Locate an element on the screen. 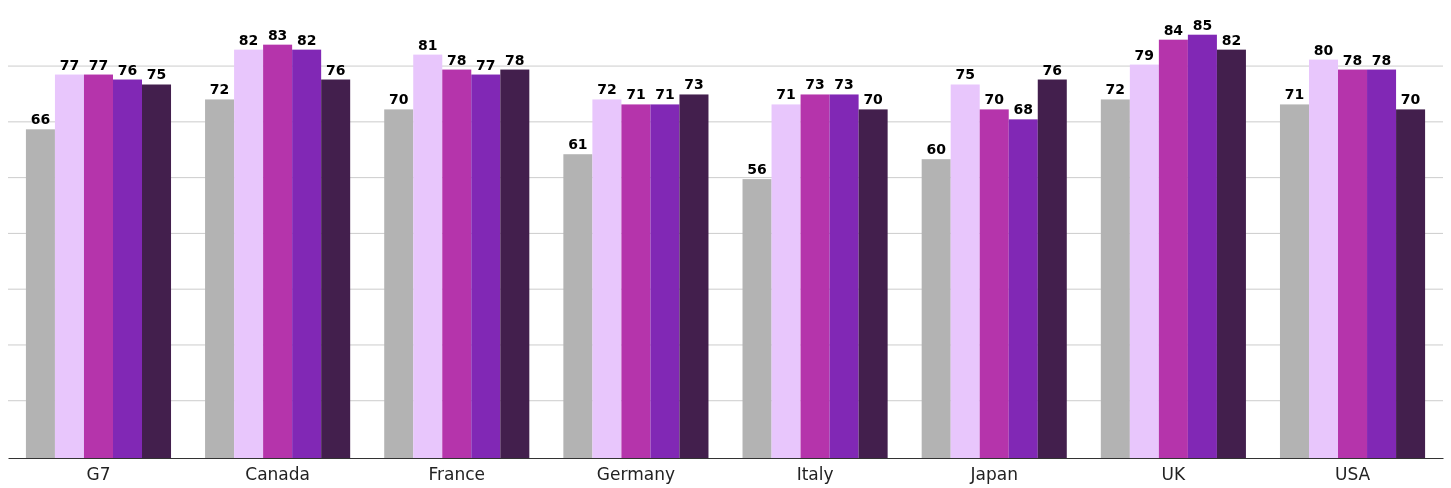 The width and height of the screenshot is (1451, 488). data-label: 56 is located at coordinates (757, 169).